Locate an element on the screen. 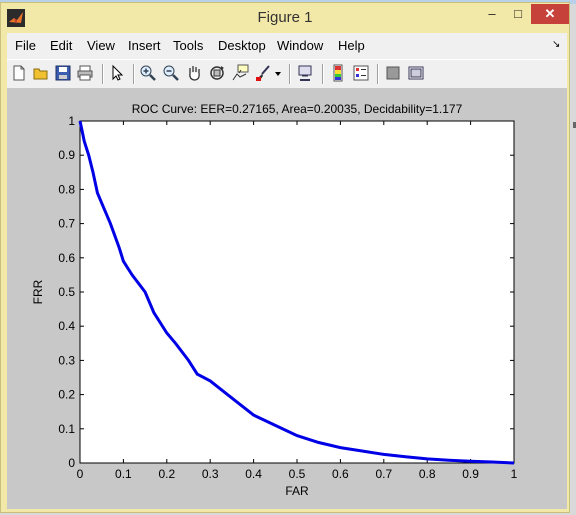  maximize-button: □ is located at coordinates (518, 13).